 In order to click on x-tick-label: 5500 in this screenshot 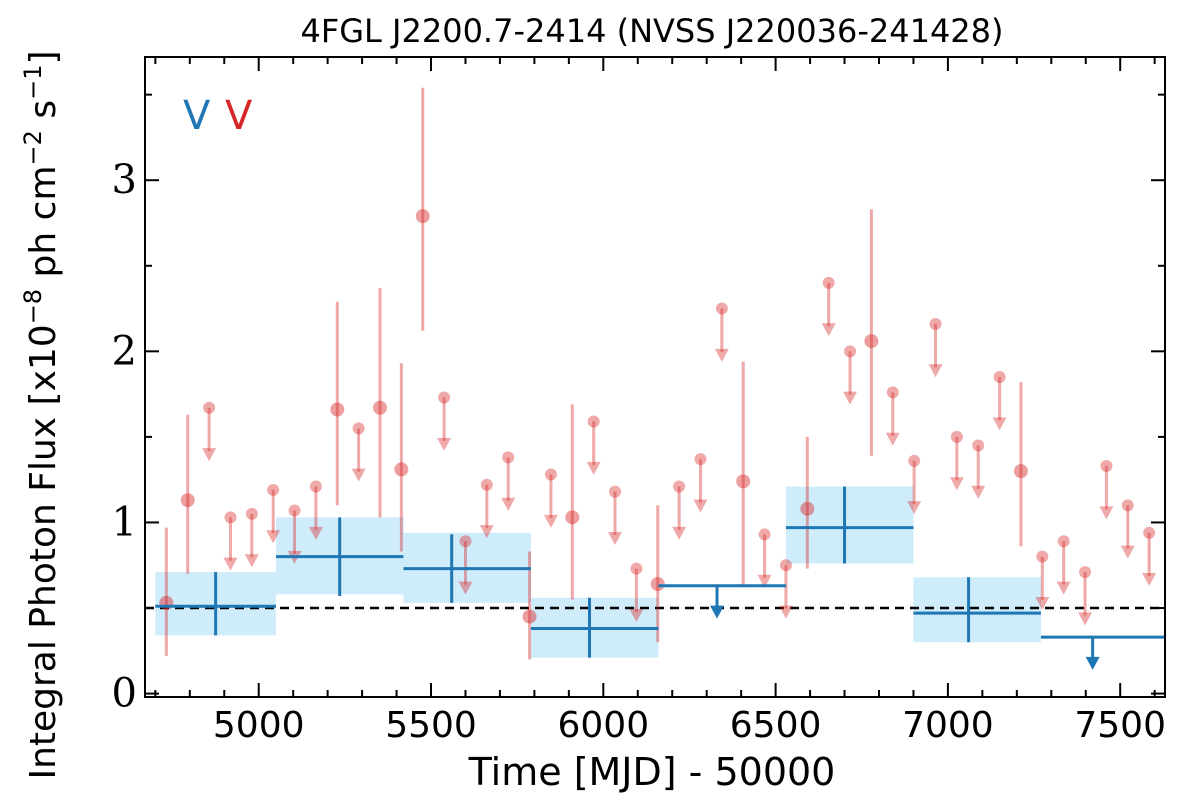, I will do `click(431, 725)`.